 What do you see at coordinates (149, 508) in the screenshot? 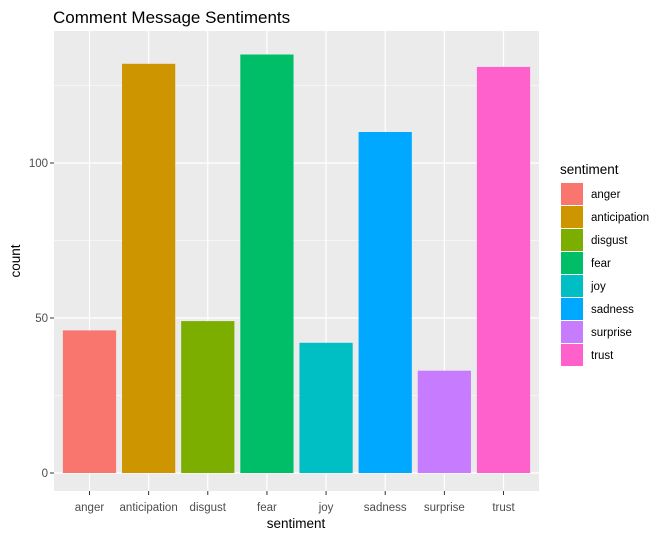
I see `x-tick-label: anticipation` at bounding box center [149, 508].